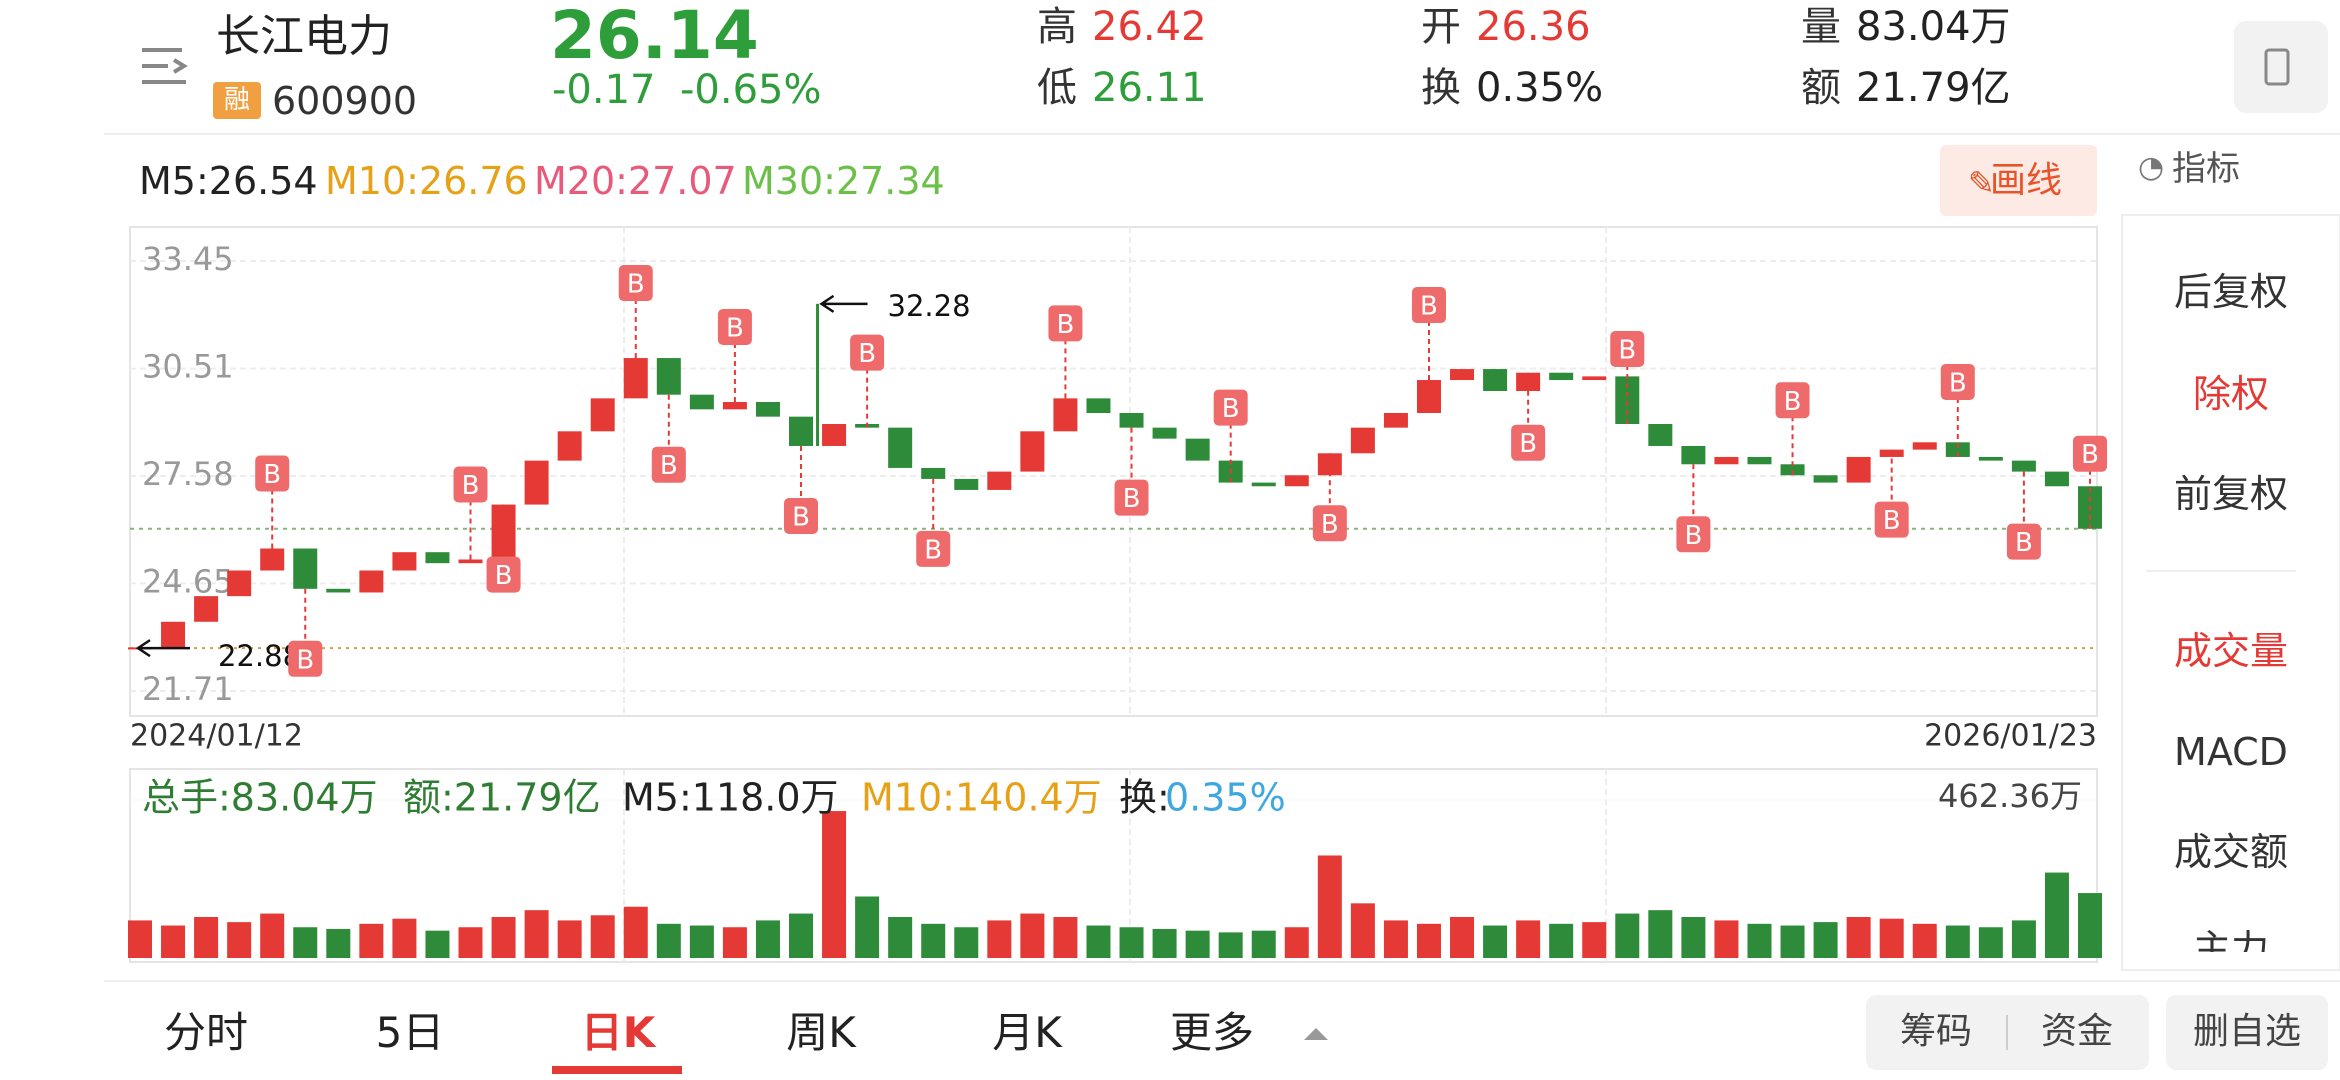  I want to click on ma-value: M10:26.76, so click(426, 181).